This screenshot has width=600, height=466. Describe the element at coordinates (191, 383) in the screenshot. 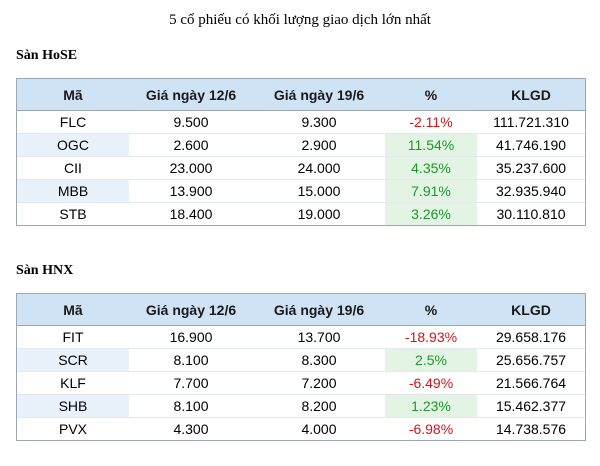

I see `cell-gia-12-6: 7.700` at that location.